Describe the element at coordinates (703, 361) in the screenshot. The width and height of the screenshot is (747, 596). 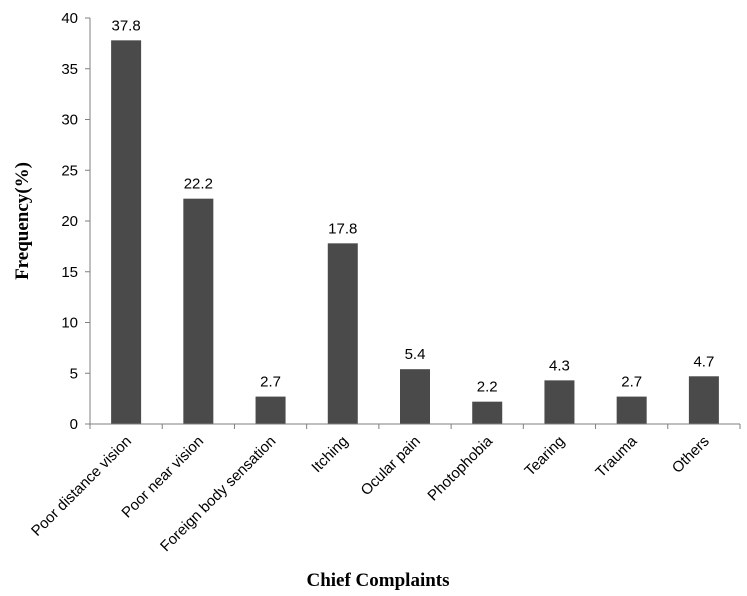
I see `data-label: 4.7` at that location.